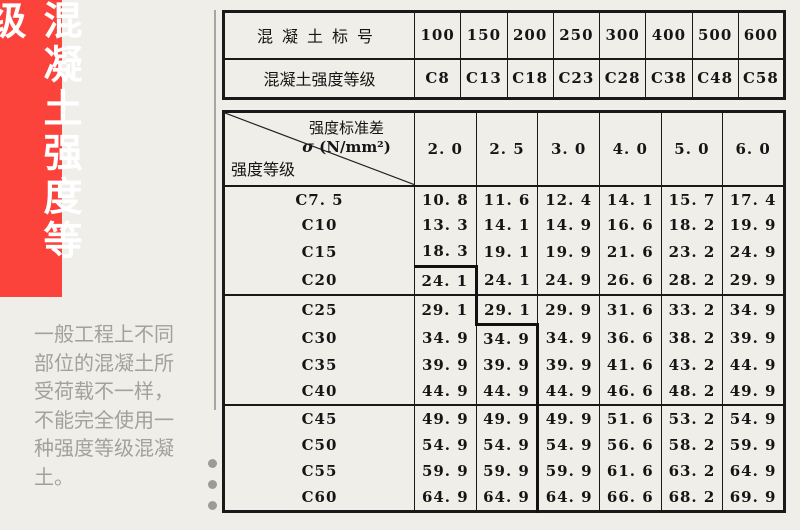 This screenshot has height=530, width=800. What do you see at coordinates (622, 35) in the screenshot?
I see `table-cell: 300` at bounding box center [622, 35].